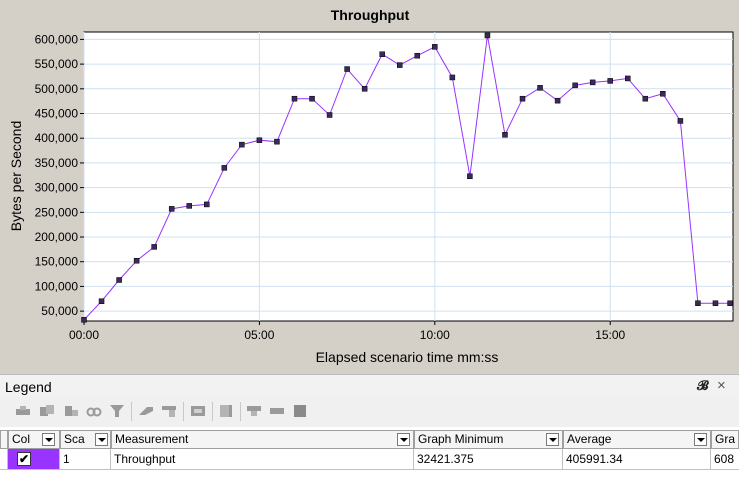  Describe the element at coordinates (198, 411) in the screenshot. I see `properties-icon` at that location.